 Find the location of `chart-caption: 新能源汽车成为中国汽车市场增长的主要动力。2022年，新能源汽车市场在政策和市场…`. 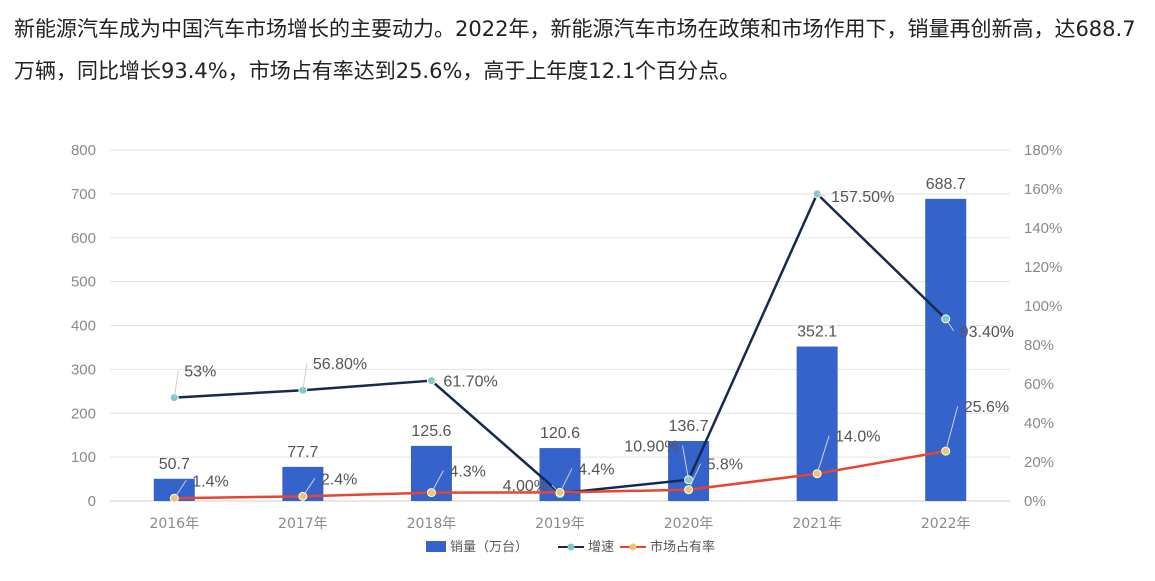

chart-caption: 新能源汽车成为中国汽车市场增长的主要动力。2022年，新能源汽车市场在政策和市场… is located at coordinates (575, 50).